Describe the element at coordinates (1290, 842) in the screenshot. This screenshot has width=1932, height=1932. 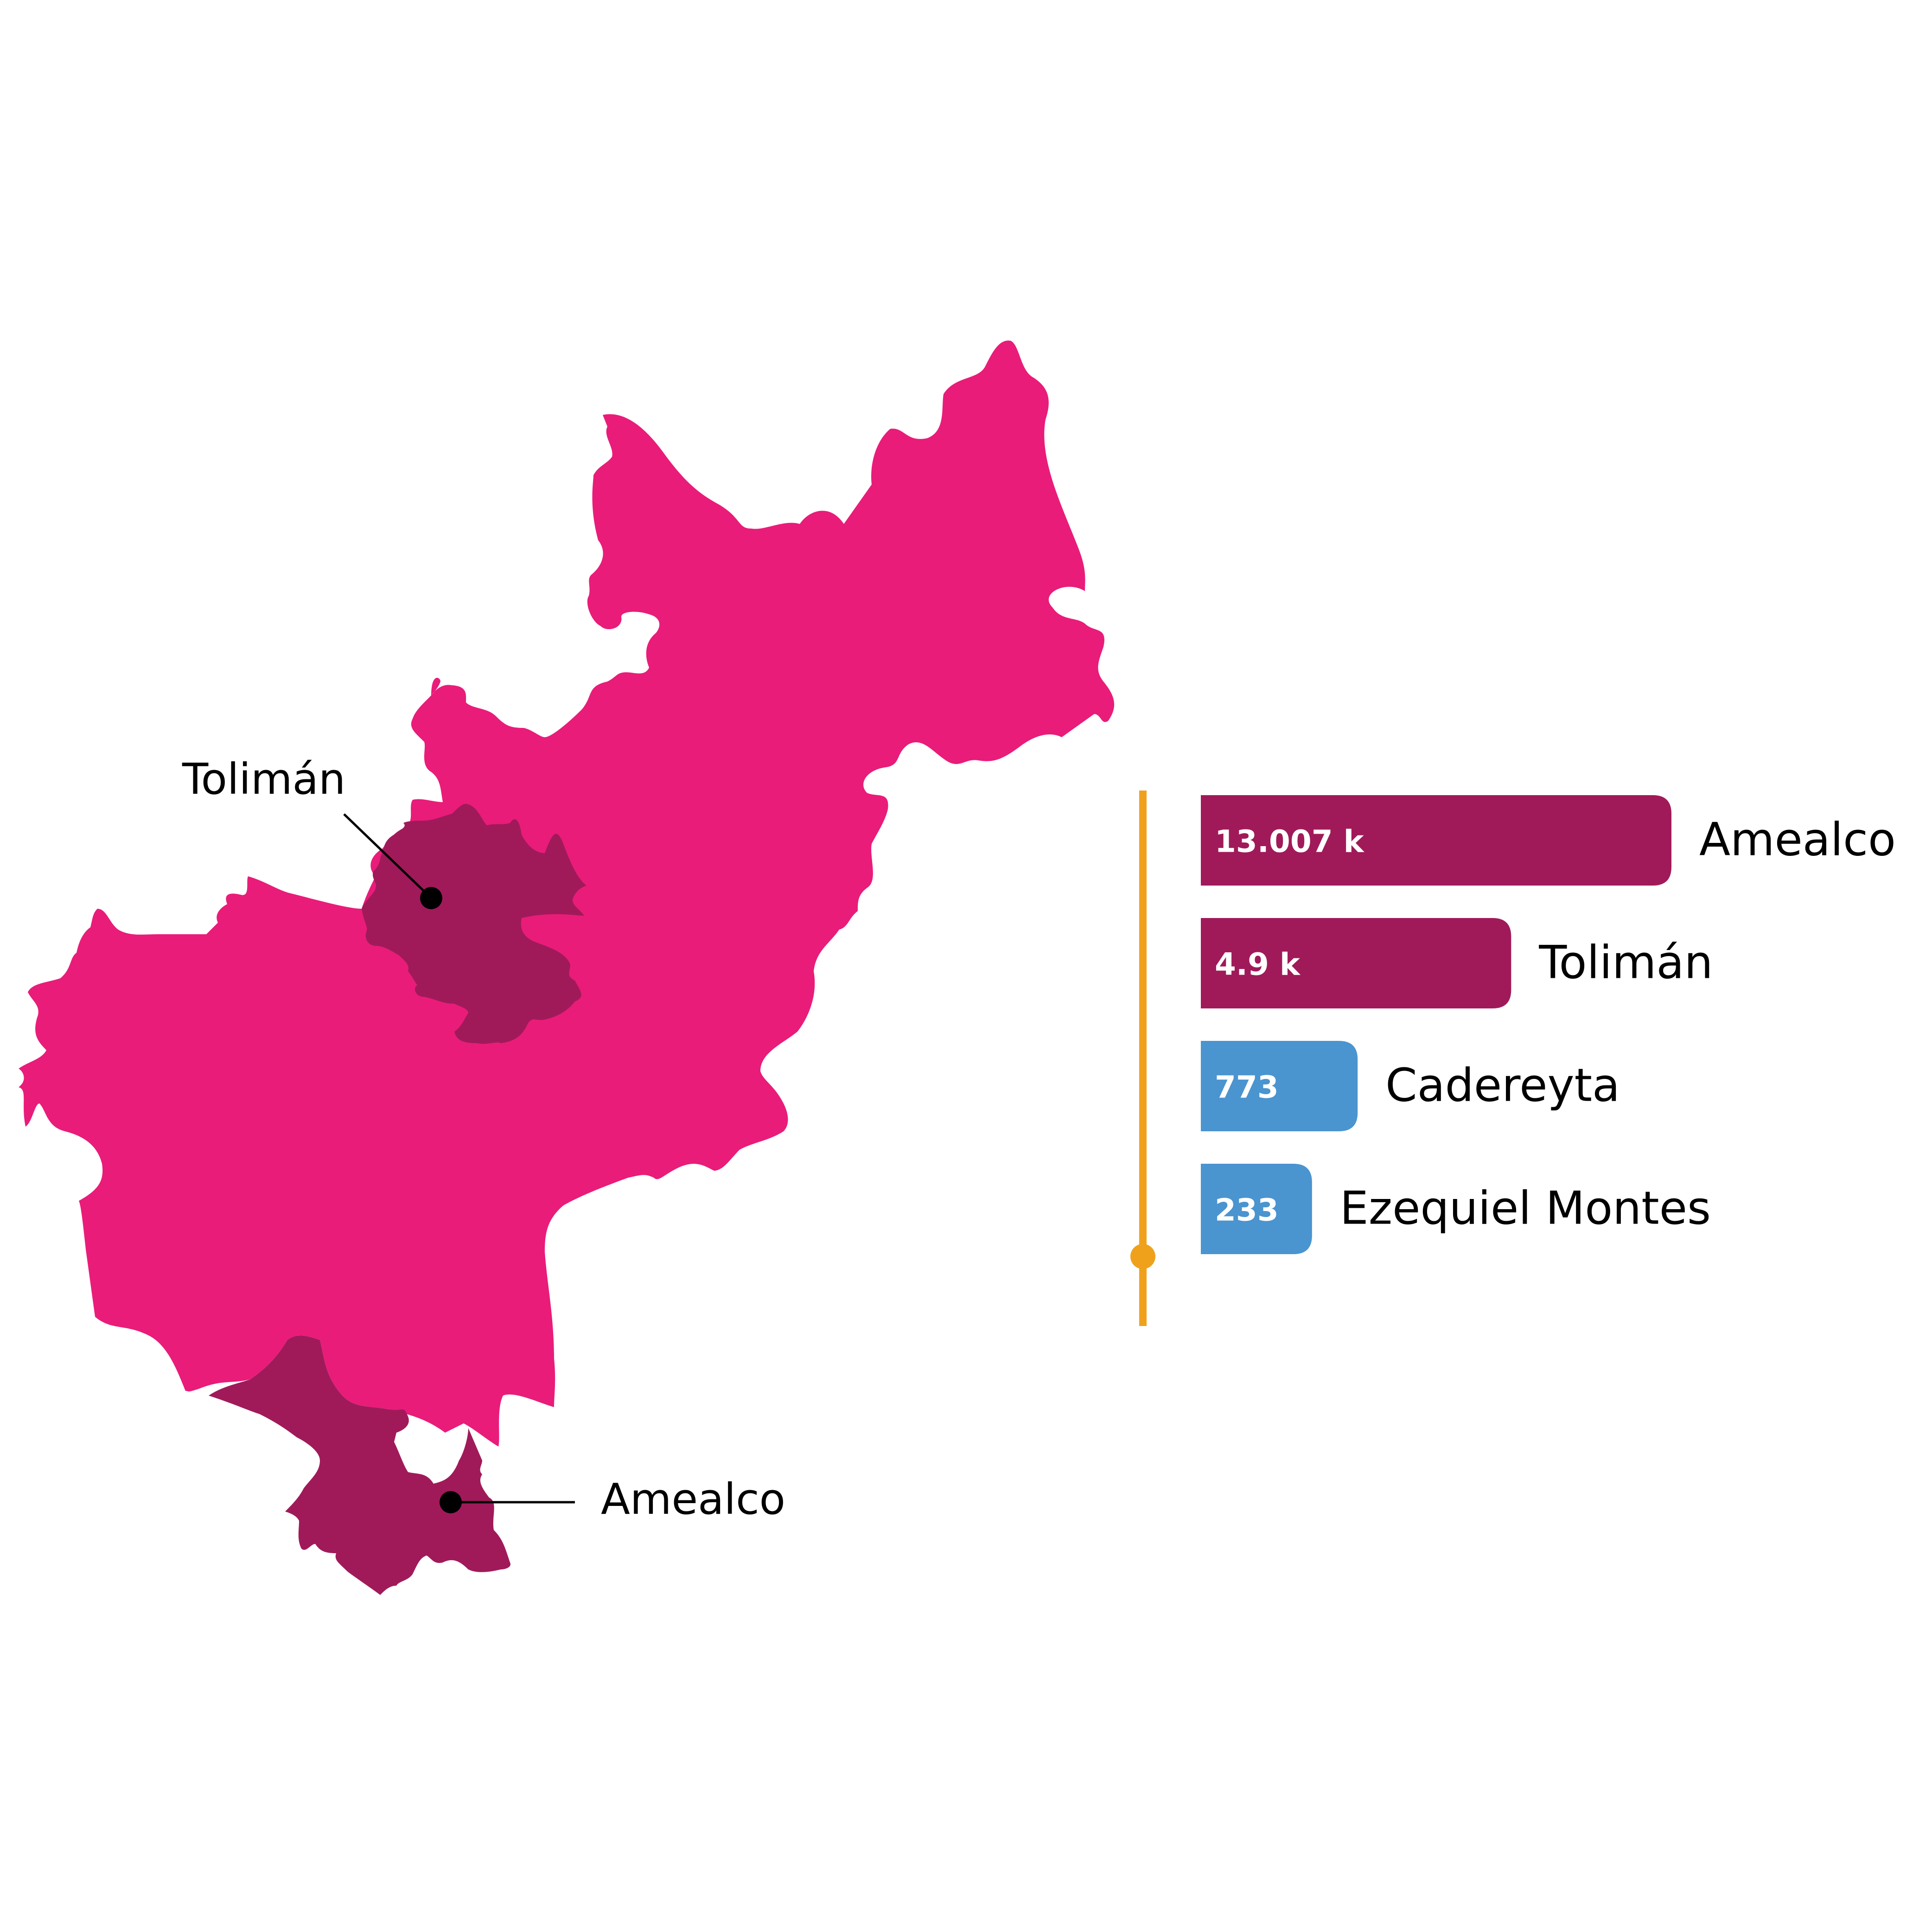
I see `bar-value-label-amealco: 13.007 k` at that location.